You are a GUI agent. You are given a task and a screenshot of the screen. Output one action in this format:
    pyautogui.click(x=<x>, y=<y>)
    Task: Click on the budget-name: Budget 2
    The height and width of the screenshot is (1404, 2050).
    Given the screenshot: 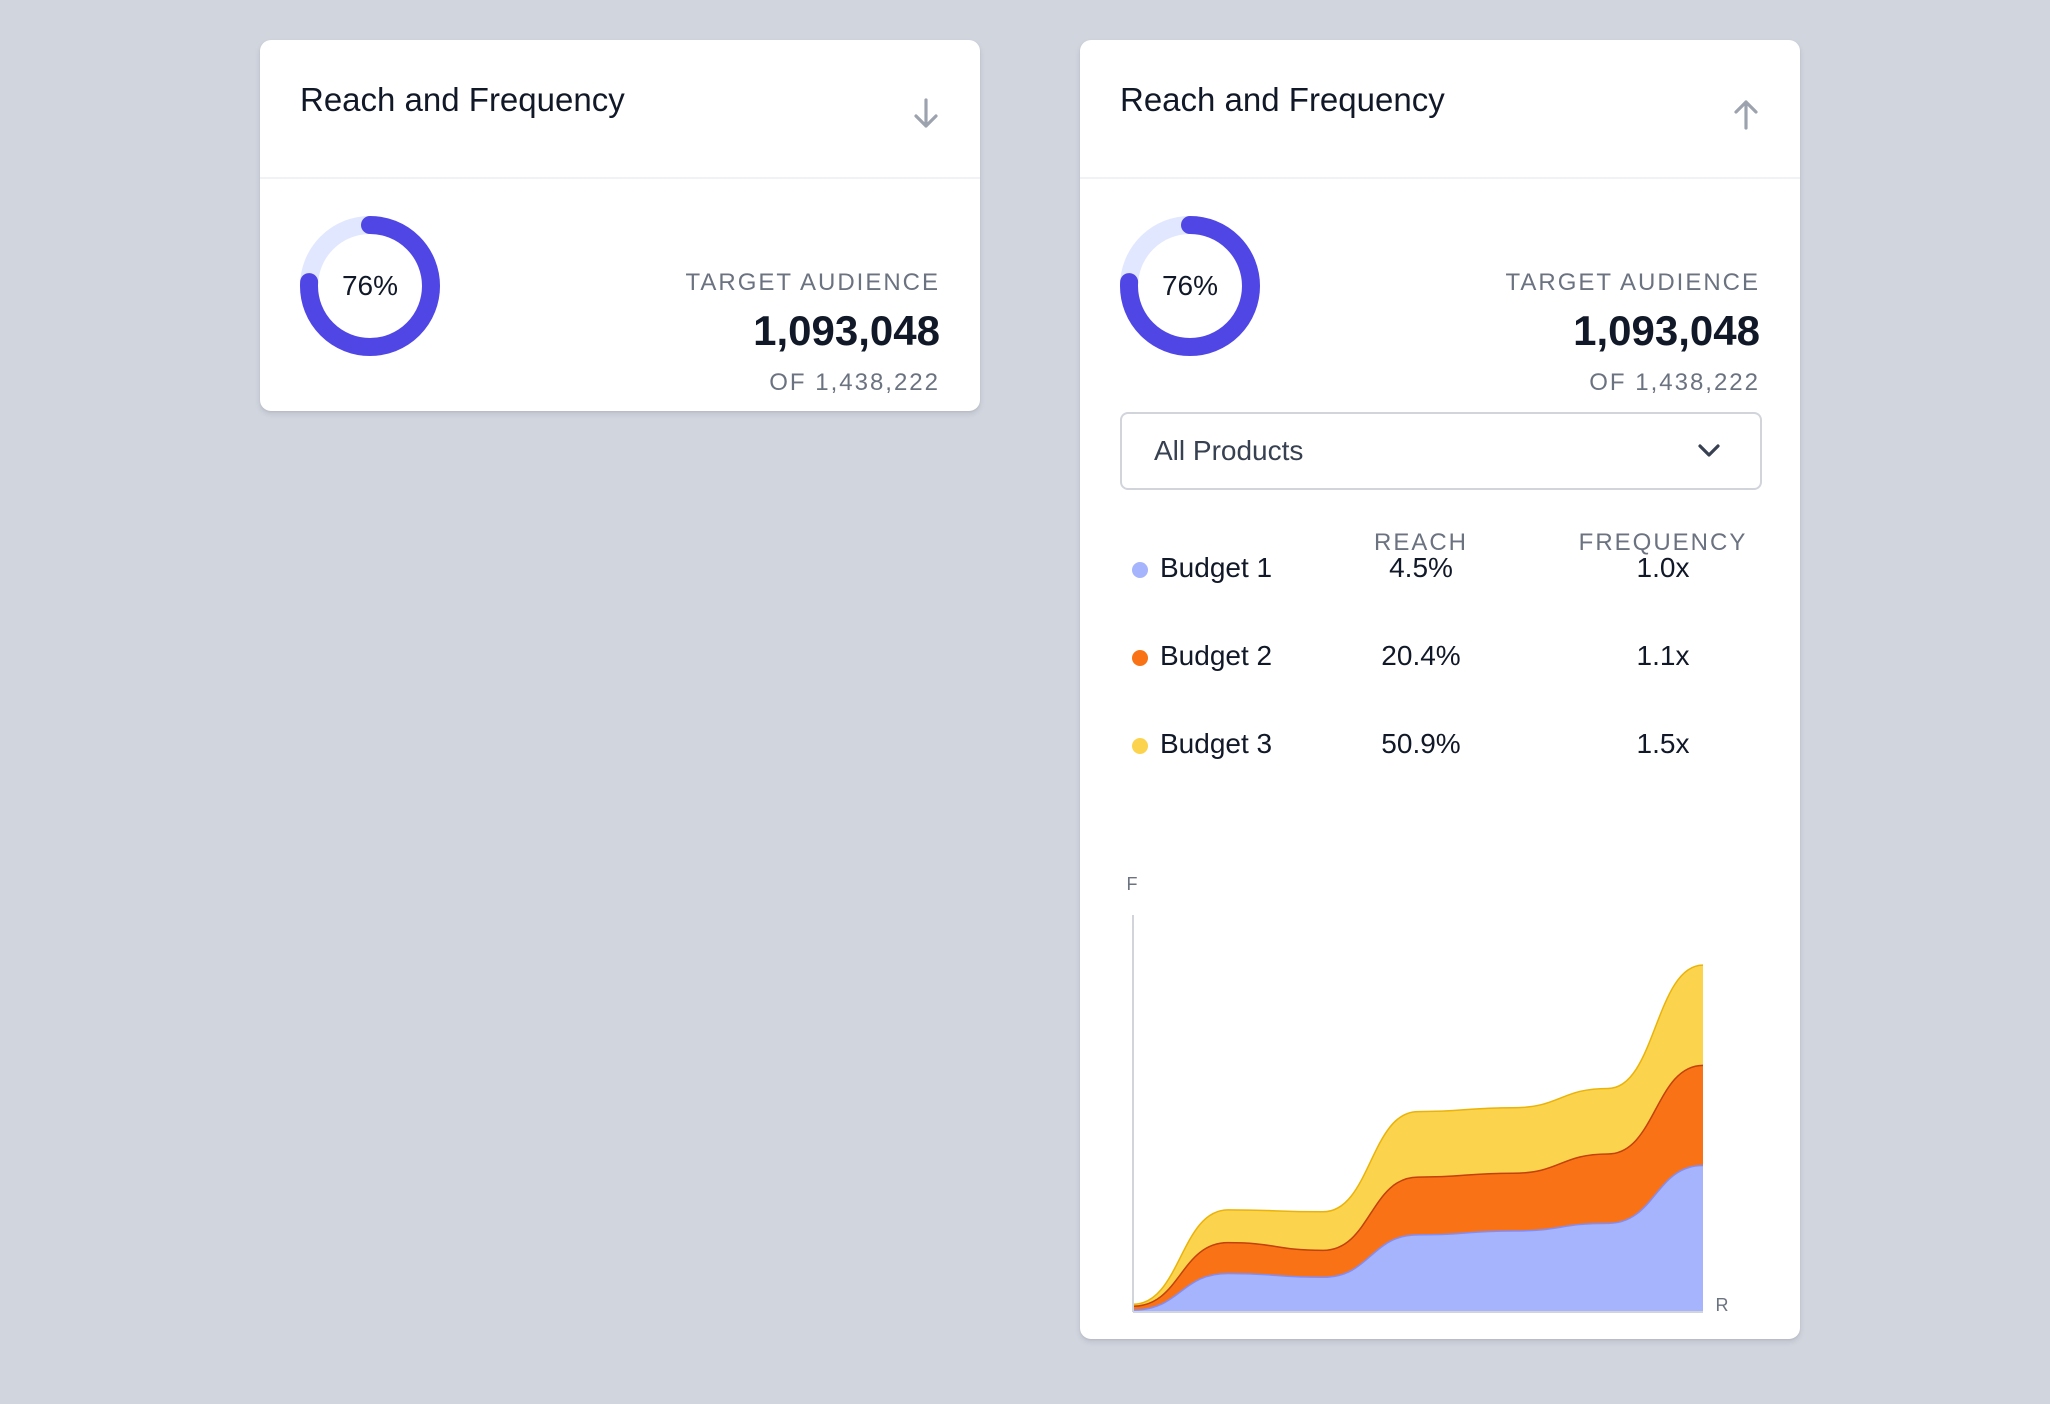 What is the action you would take?
    pyautogui.click(x=1216, y=655)
    